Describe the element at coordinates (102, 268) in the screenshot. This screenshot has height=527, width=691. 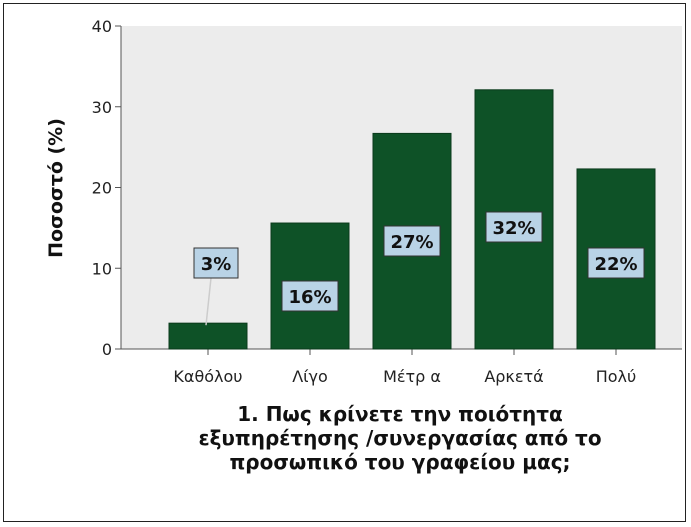
I see `y-tick-label: 10` at that location.